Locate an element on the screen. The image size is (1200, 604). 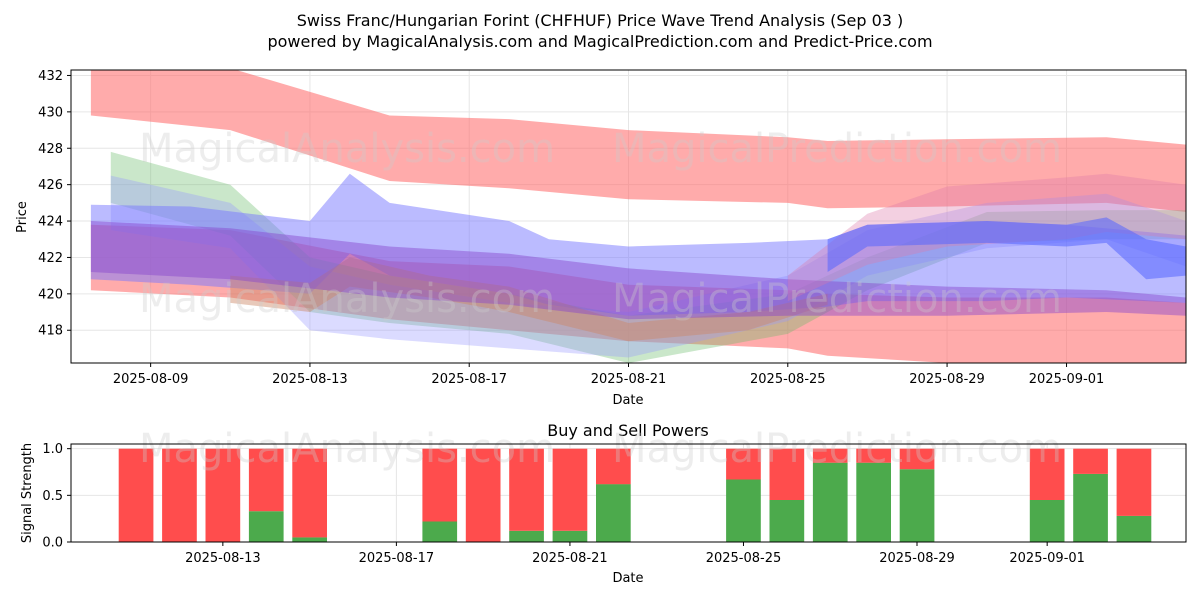
price-y-tick-label: 432 is located at coordinates (50, 76).